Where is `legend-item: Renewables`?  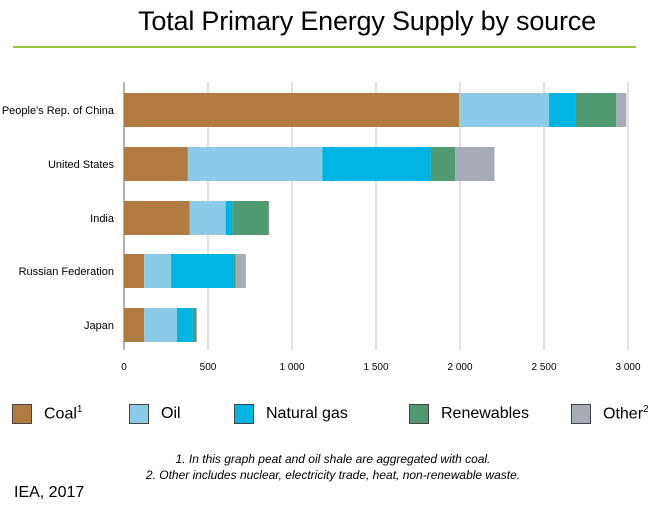 legend-item: Renewables is located at coordinates (469, 414).